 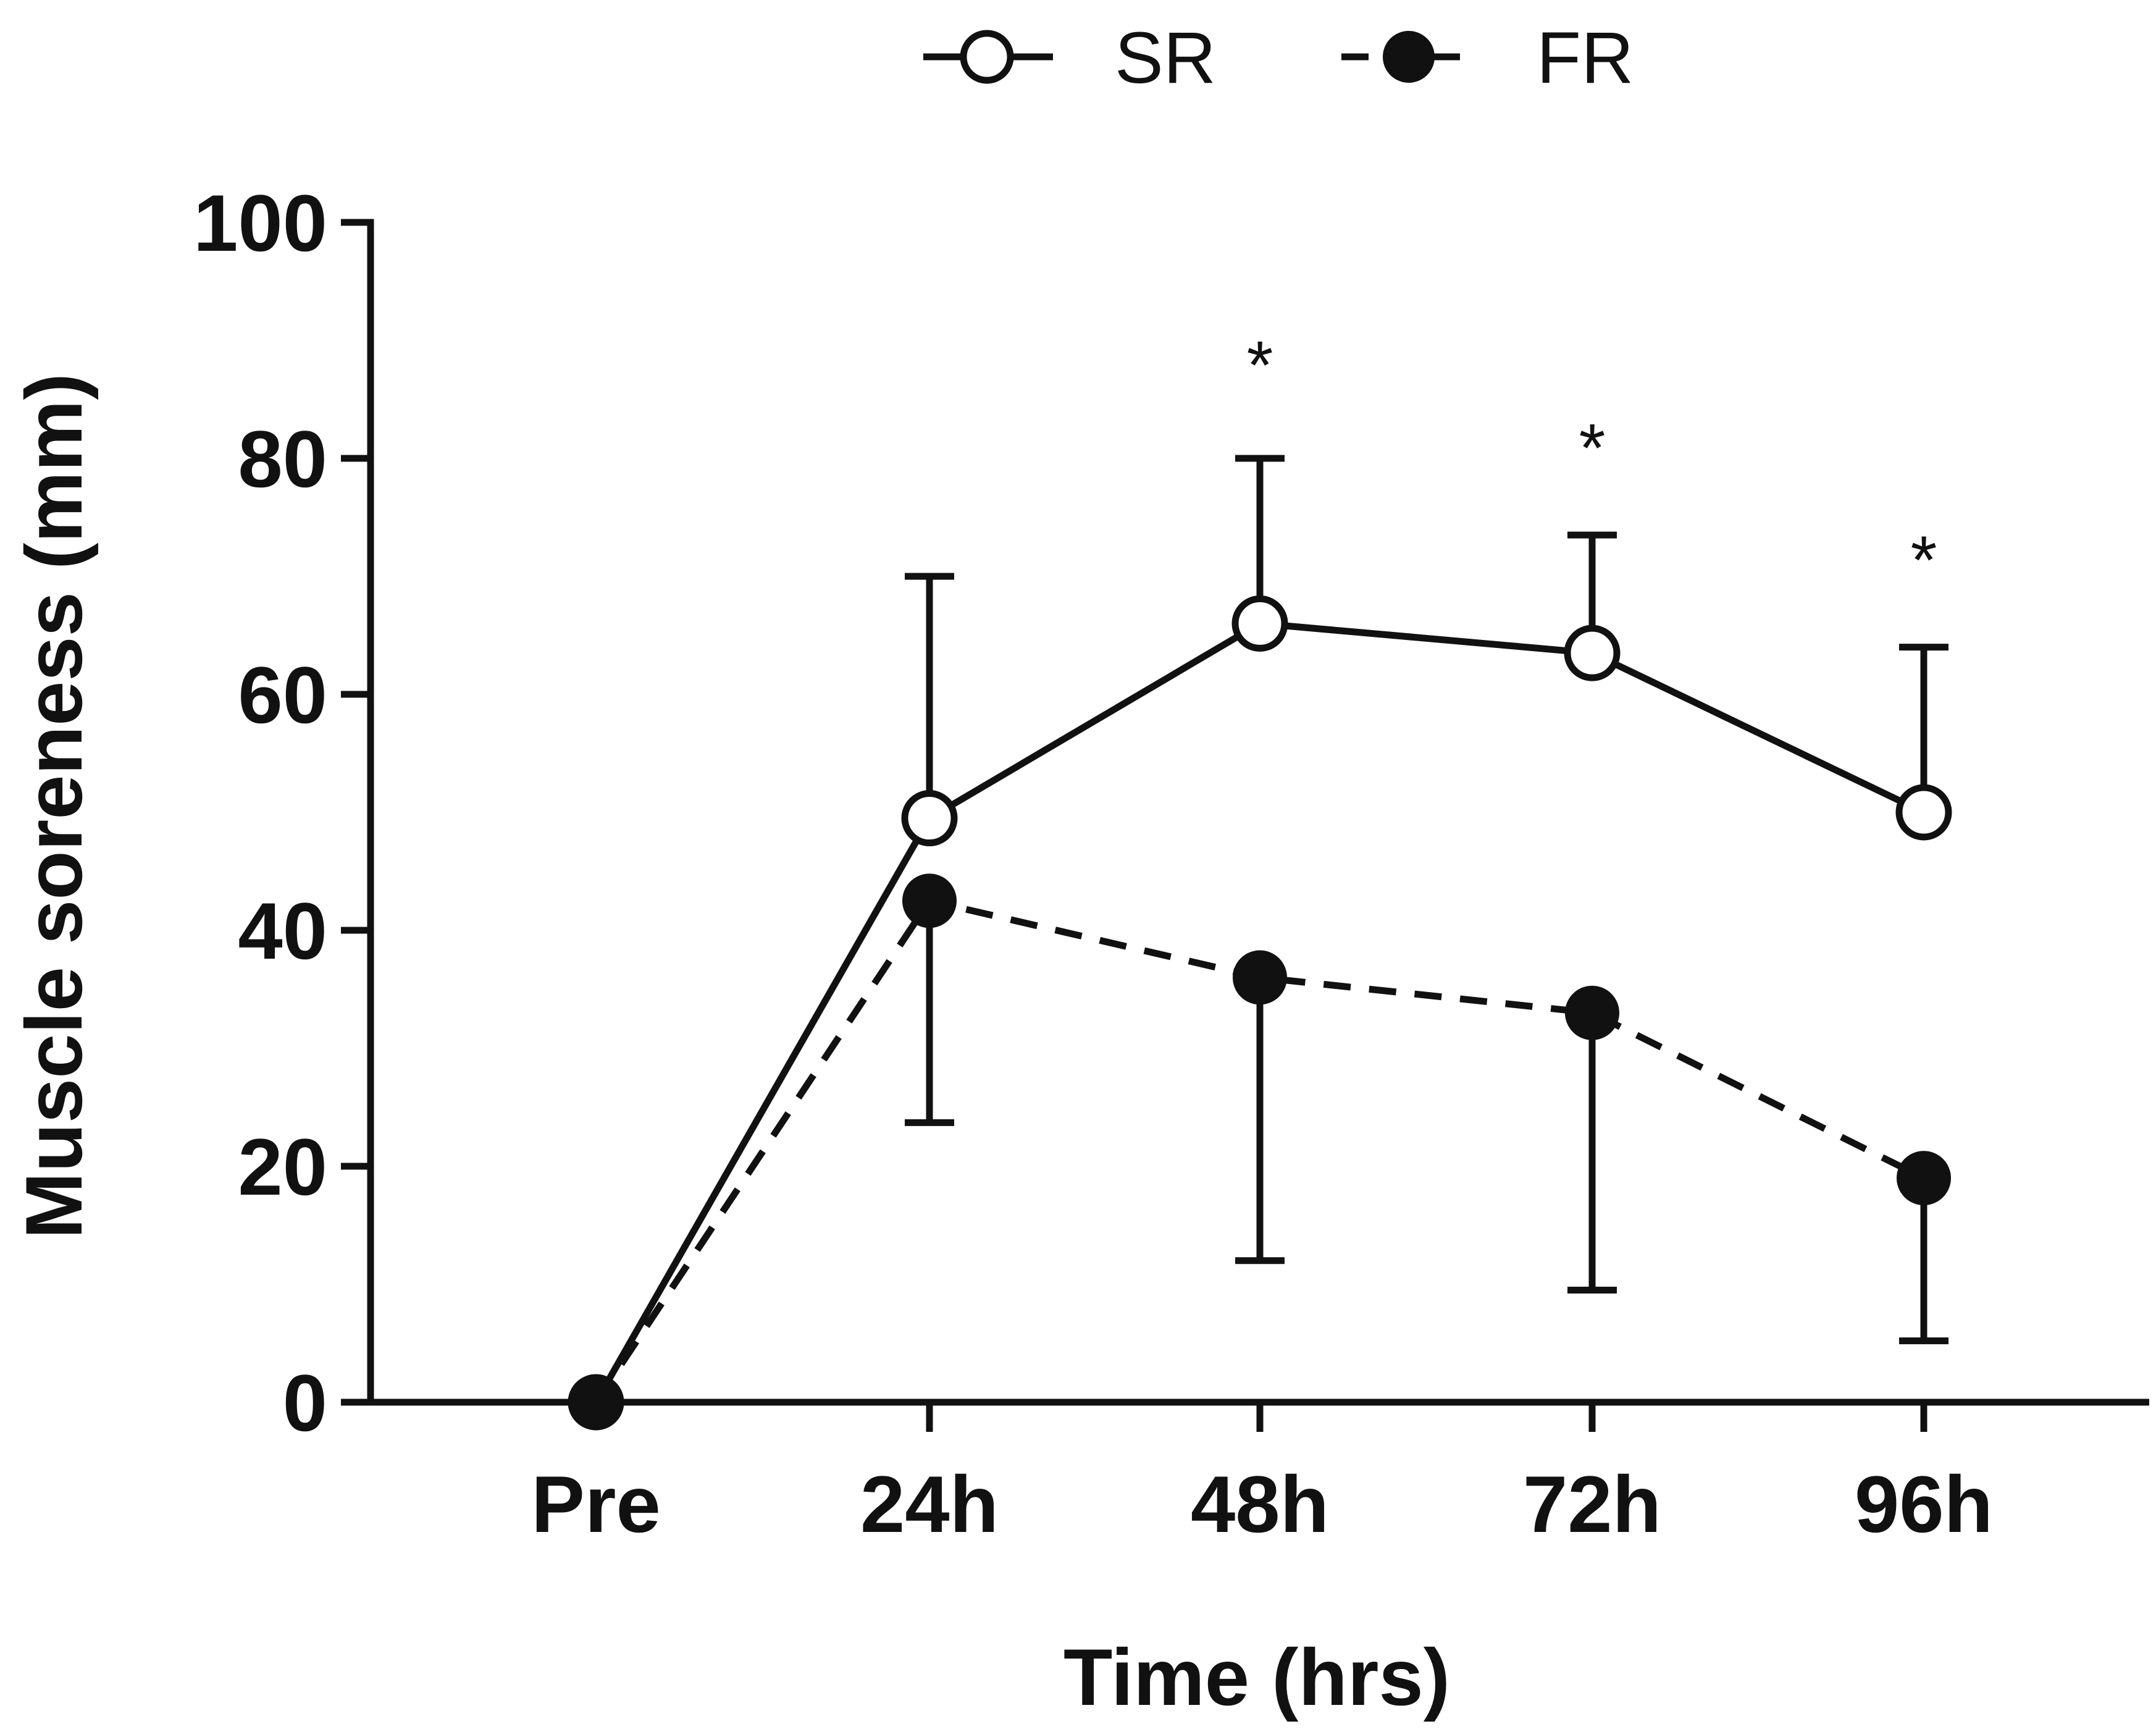 I want to click on x-tick-label: 96h, so click(x=1924, y=1504).